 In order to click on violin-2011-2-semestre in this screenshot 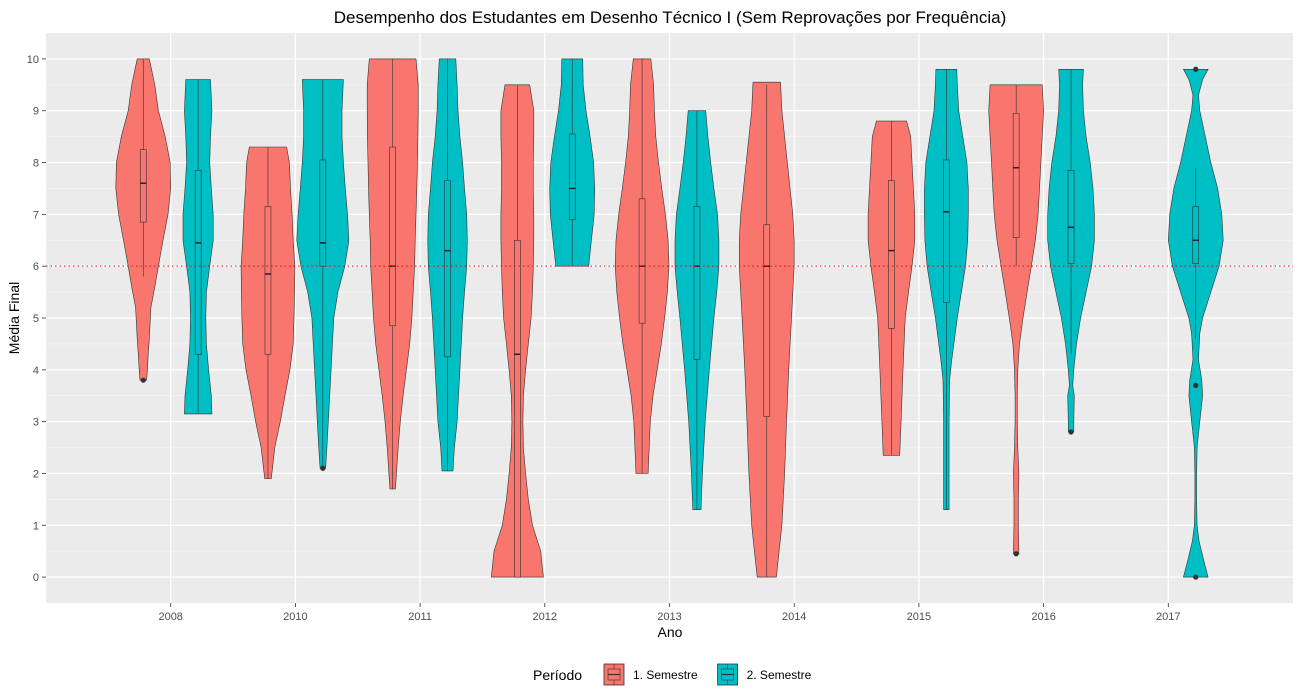, I will do `click(447, 265)`.